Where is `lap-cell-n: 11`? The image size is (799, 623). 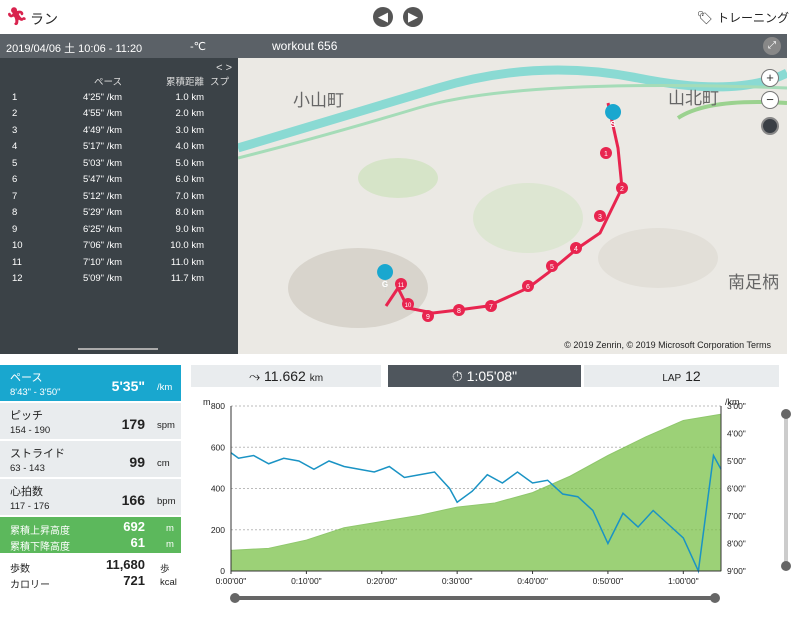 lap-cell-n: 11 is located at coordinates (17, 262).